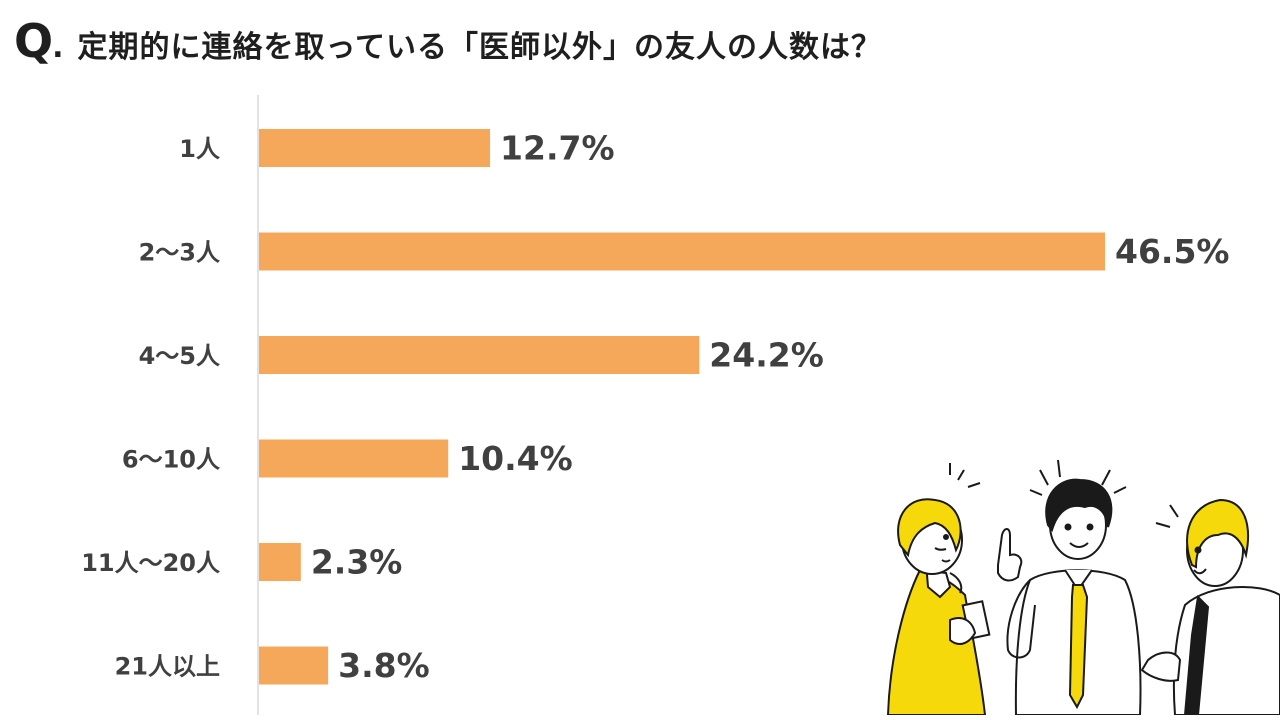  What do you see at coordinates (557, 148) in the screenshot?
I see `value-label: 12.7%` at bounding box center [557, 148].